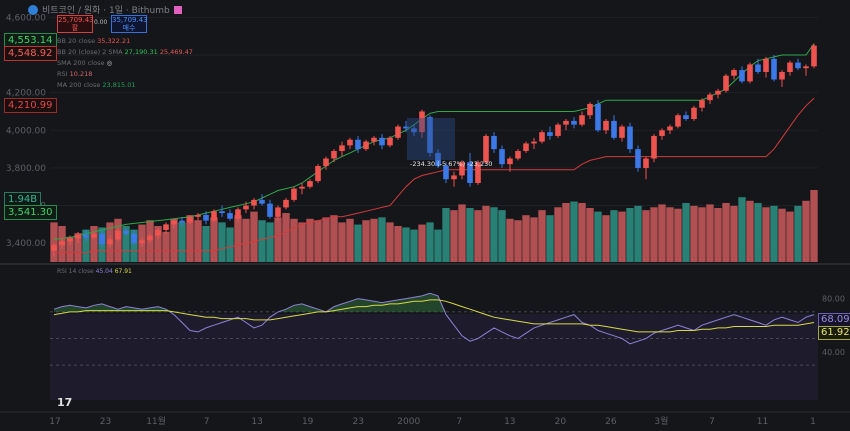 Image resolution: width=850 pixels, height=431 pixels. Describe the element at coordinates (81, 63) in the screenshot. I see `indicator-name: SMA 200 close` at that location.